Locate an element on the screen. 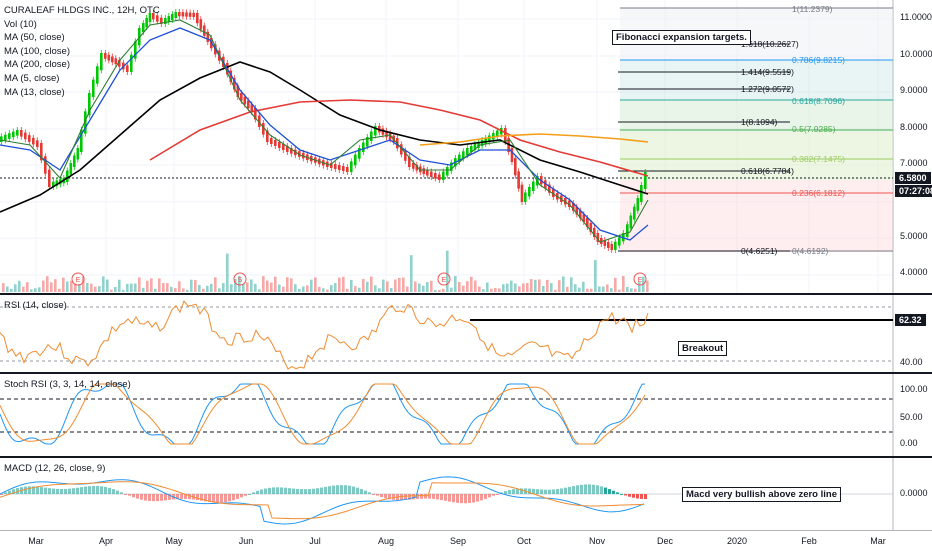 This screenshot has height=551, width=932. rsi-chart is located at coordinates (466, 333).